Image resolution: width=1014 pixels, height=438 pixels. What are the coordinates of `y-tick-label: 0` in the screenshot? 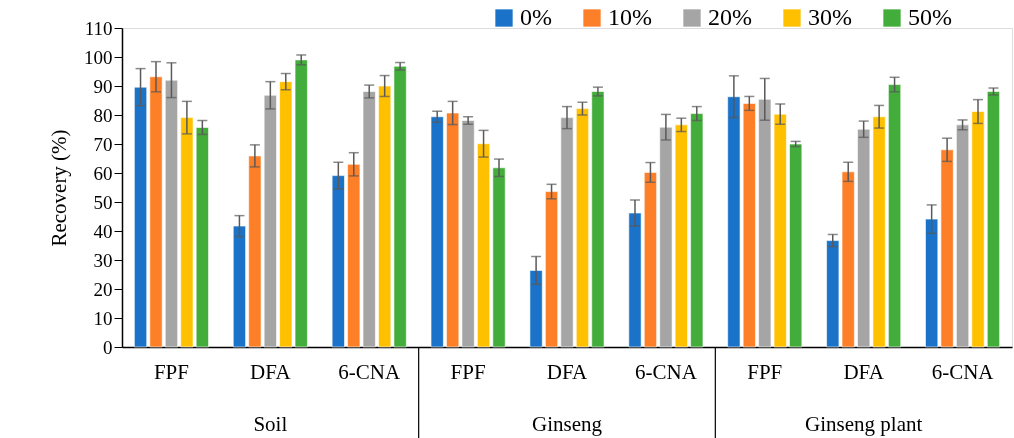 It's located at (108, 347).